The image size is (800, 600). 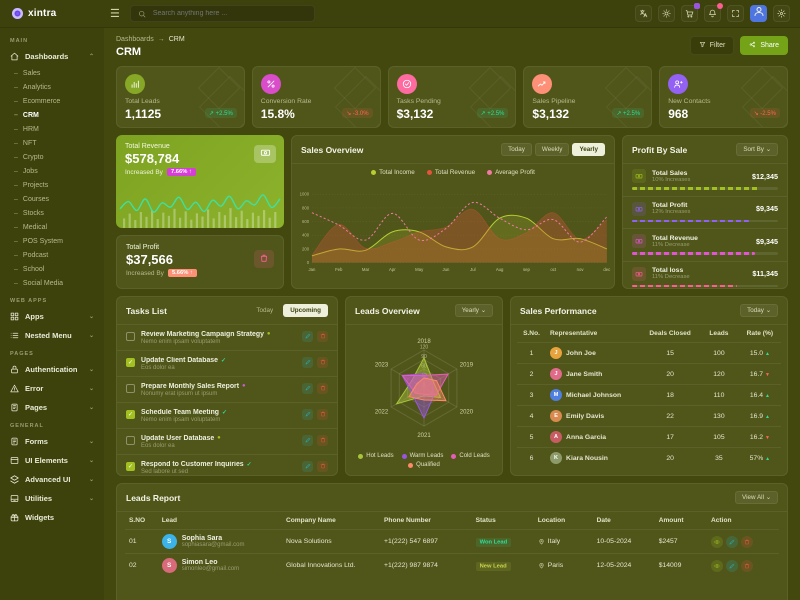 What do you see at coordinates (502, 521) in the screenshot?
I see `column-header: Status` at bounding box center [502, 521].